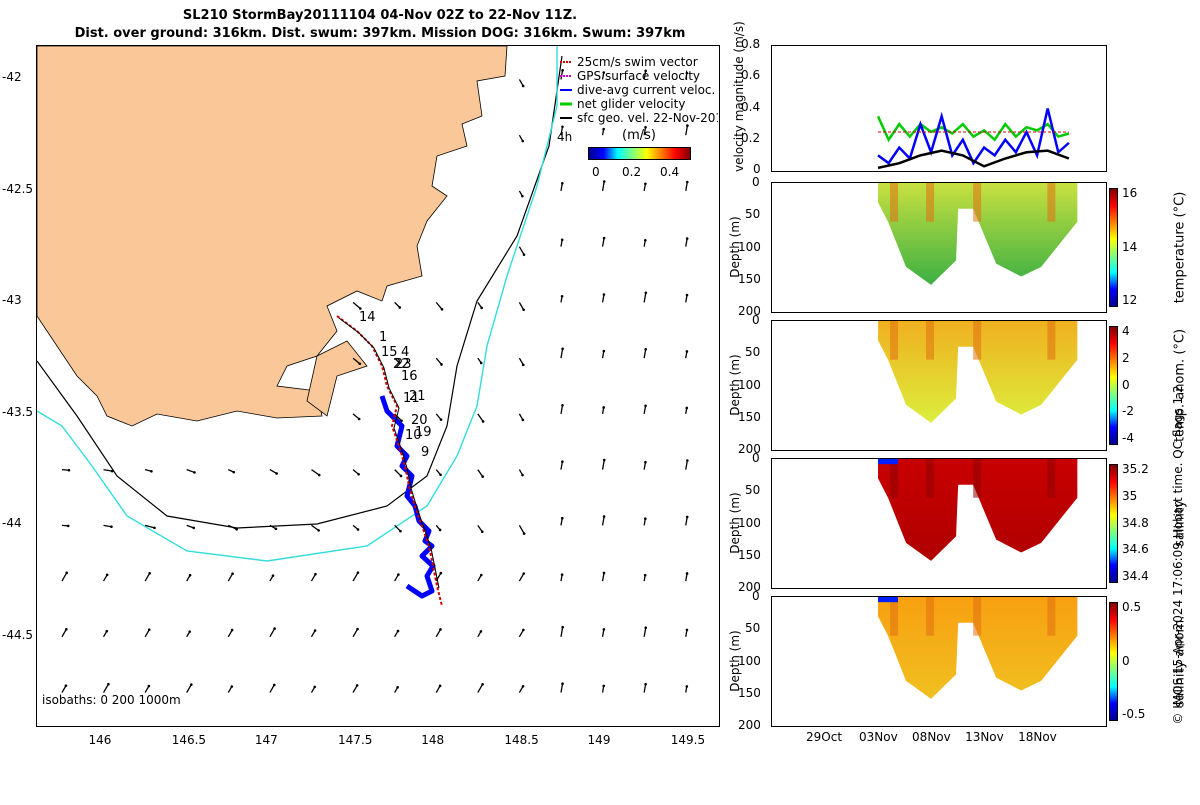  What do you see at coordinates (433, 740) in the screenshot?
I see `map-x-tick: 148` at bounding box center [433, 740].